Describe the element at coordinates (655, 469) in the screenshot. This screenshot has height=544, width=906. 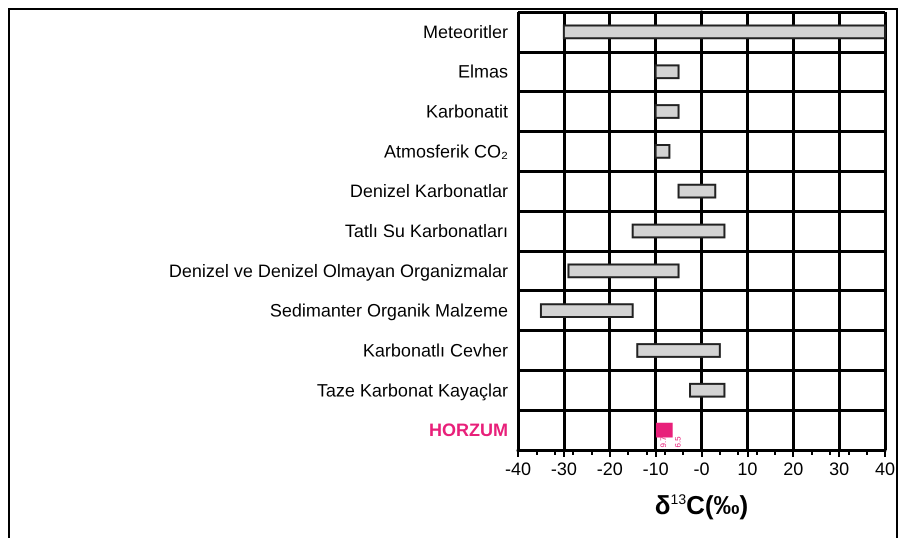
I see `x-tick-label: -10` at that location.